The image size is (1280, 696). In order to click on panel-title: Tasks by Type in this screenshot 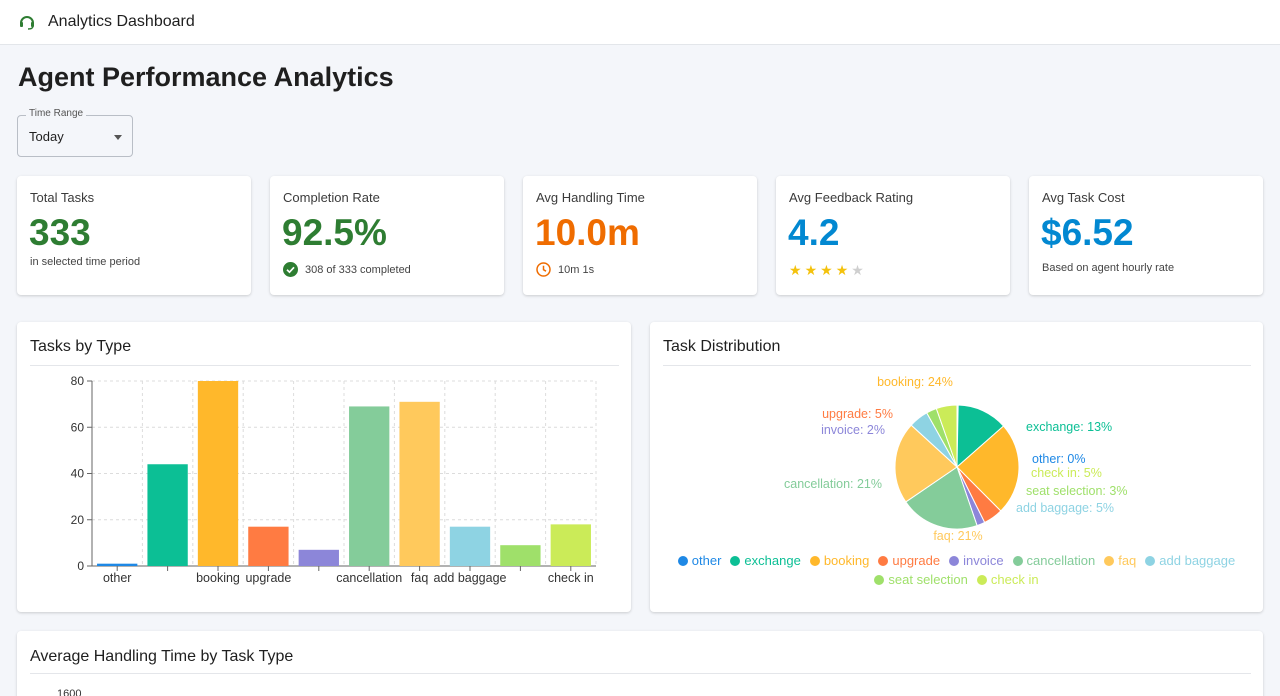, I will do `click(81, 346)`.